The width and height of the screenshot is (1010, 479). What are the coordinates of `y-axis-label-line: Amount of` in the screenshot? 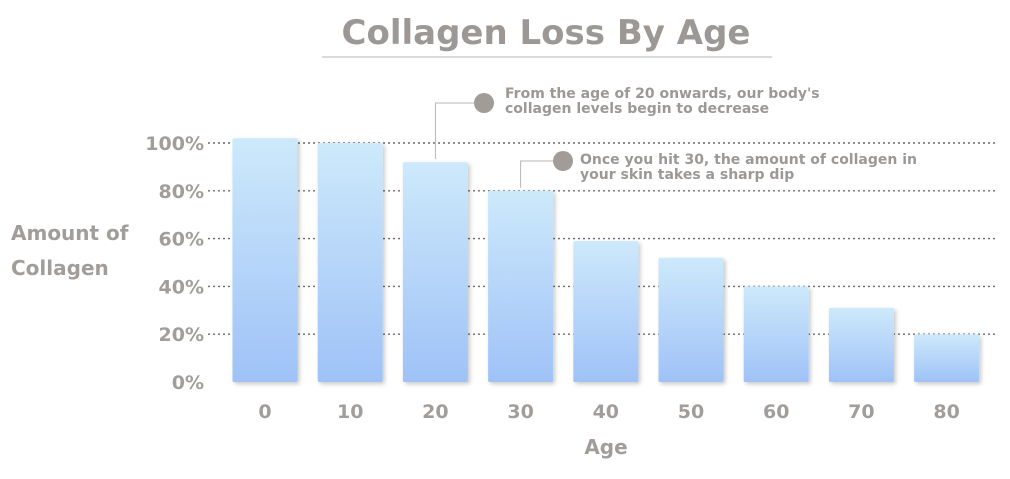 It's located at (70, 233).